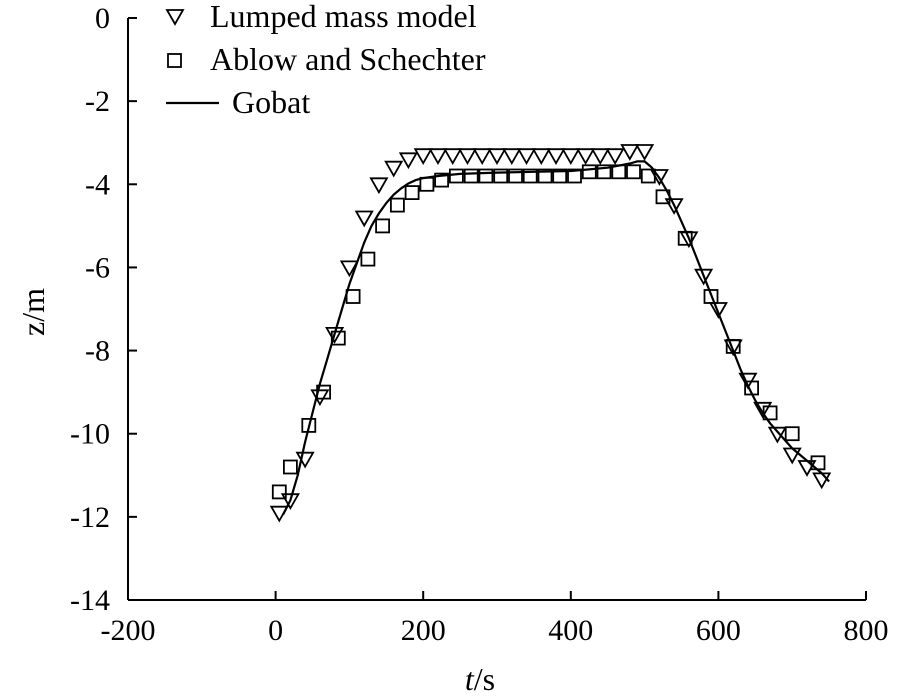  What do you see at coordinates (718, 630) in the screenshot?
I see `x-tick-label: 600` at bounding box center [718, 630].